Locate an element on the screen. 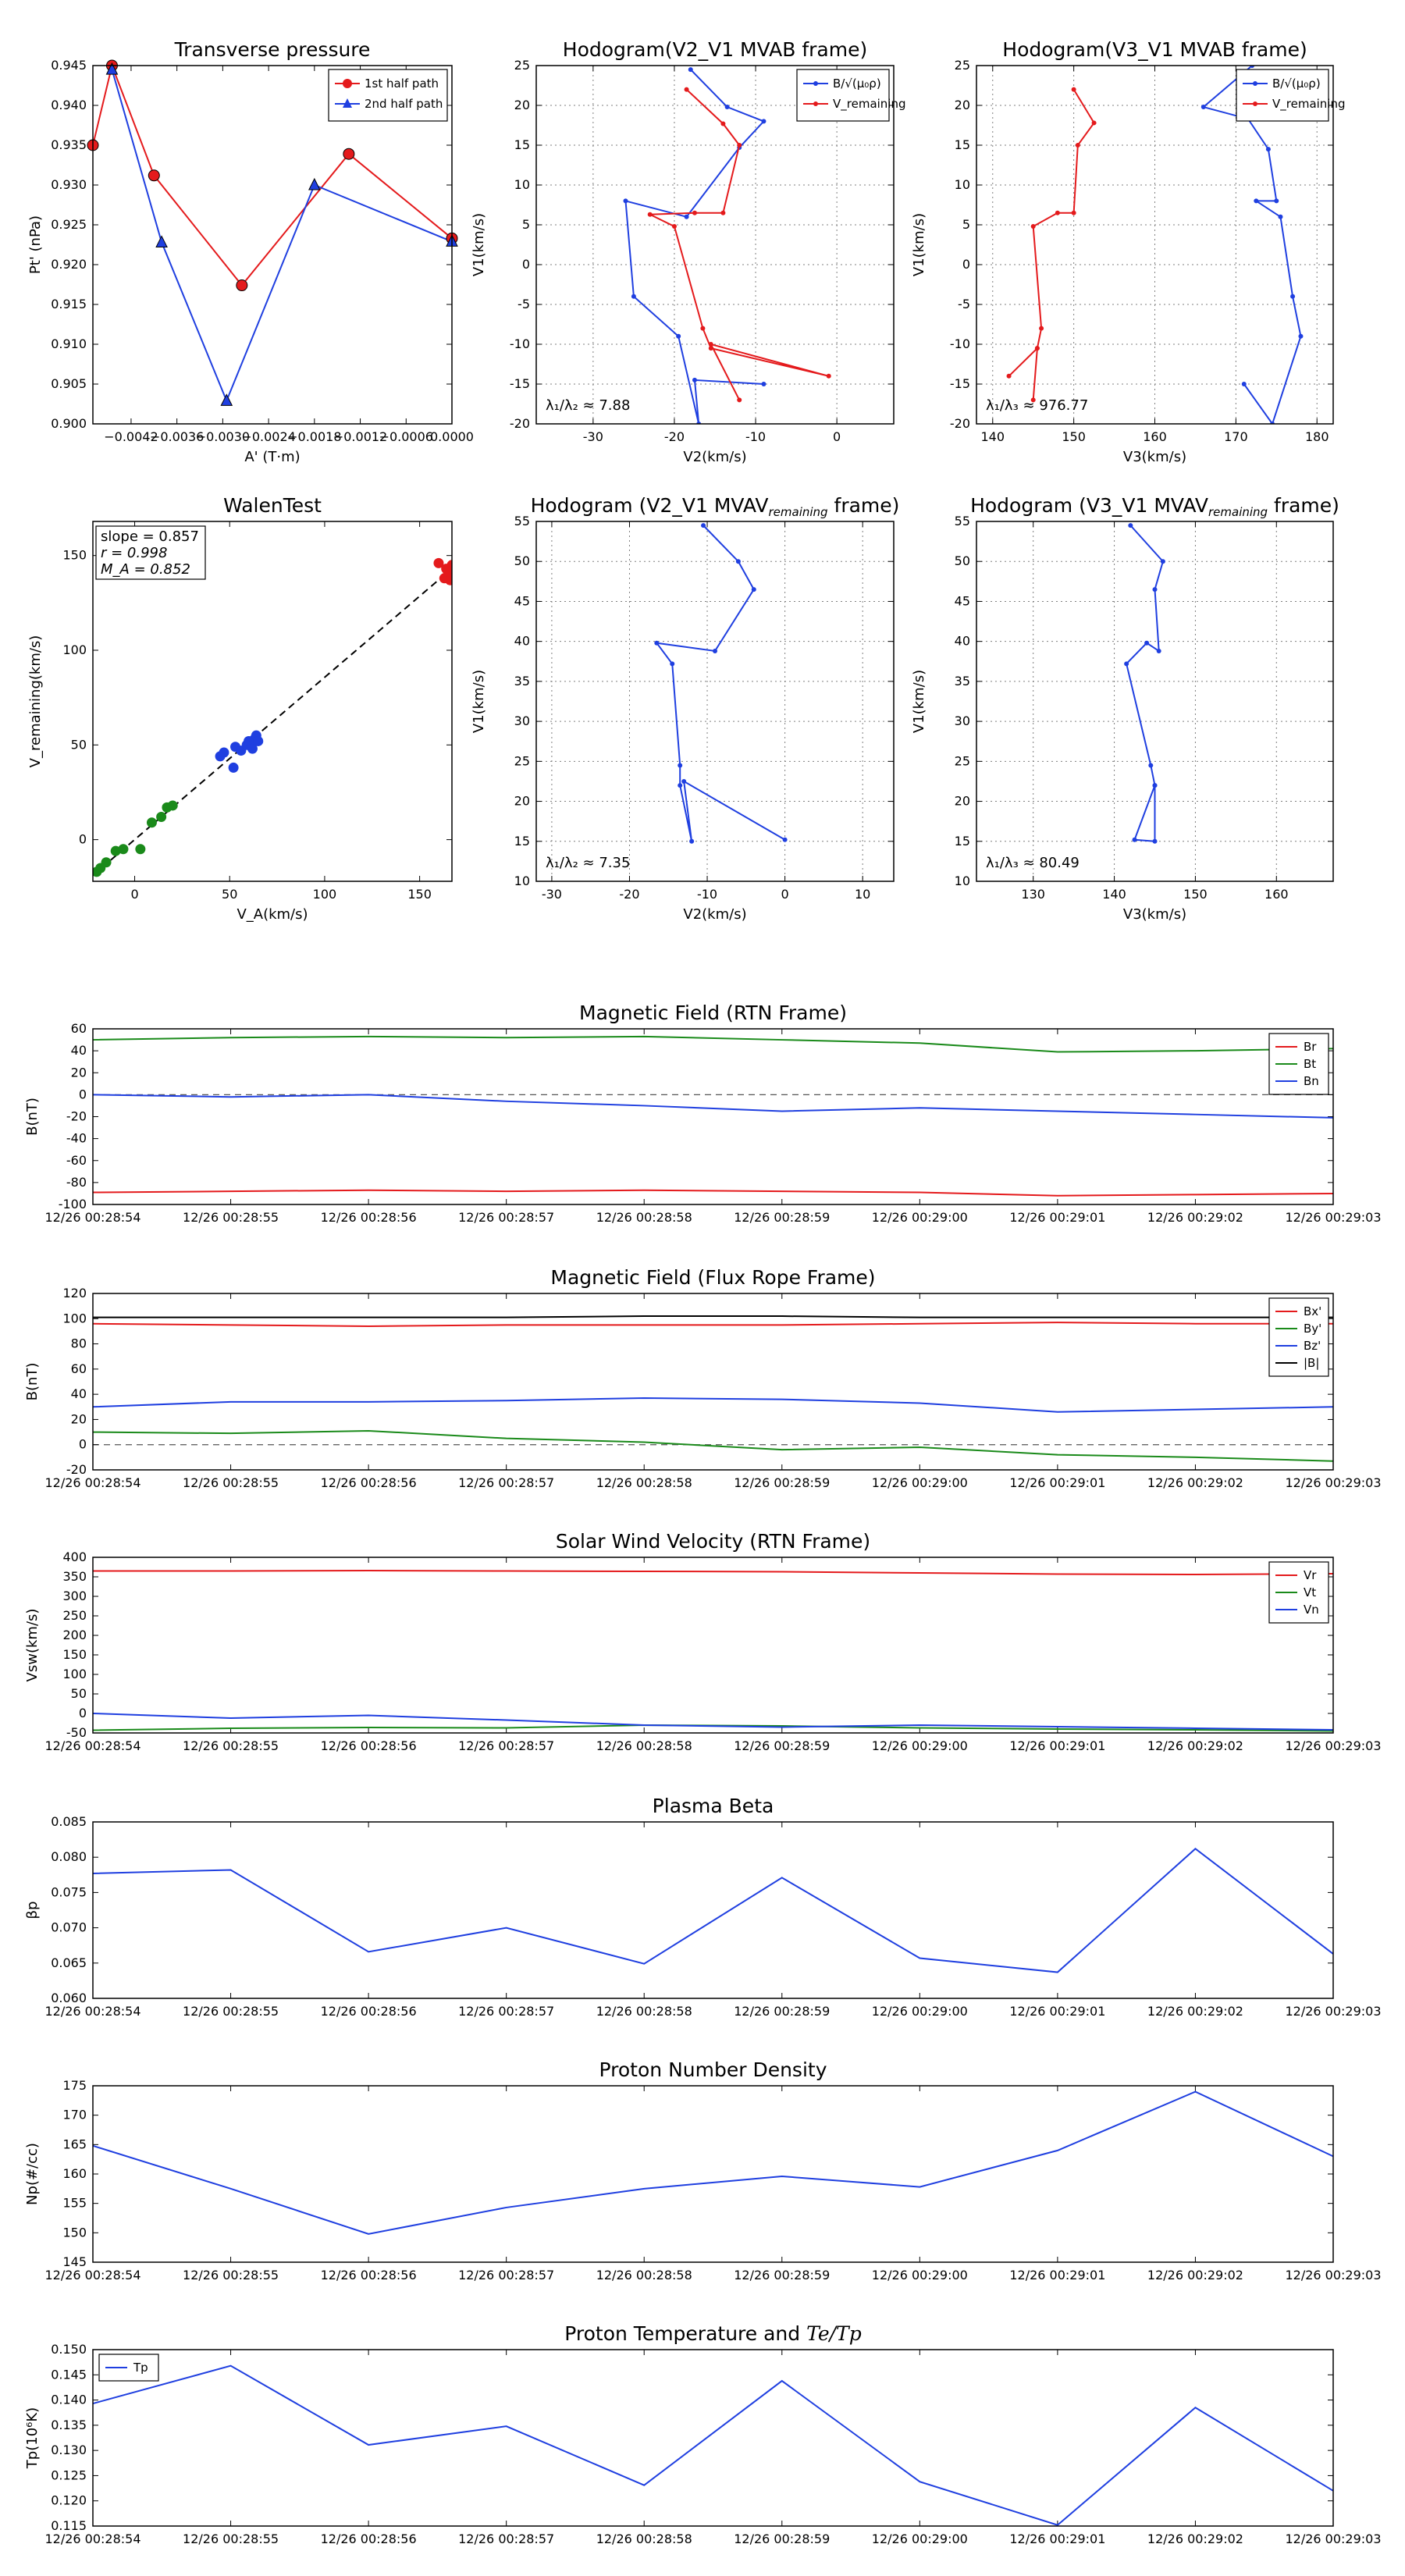 The height and width of the screenshot is (2576, 1405). chart-title: Hodogram (V3_V1 MVAVremaining frame) is located at coordinates (1154, 506).